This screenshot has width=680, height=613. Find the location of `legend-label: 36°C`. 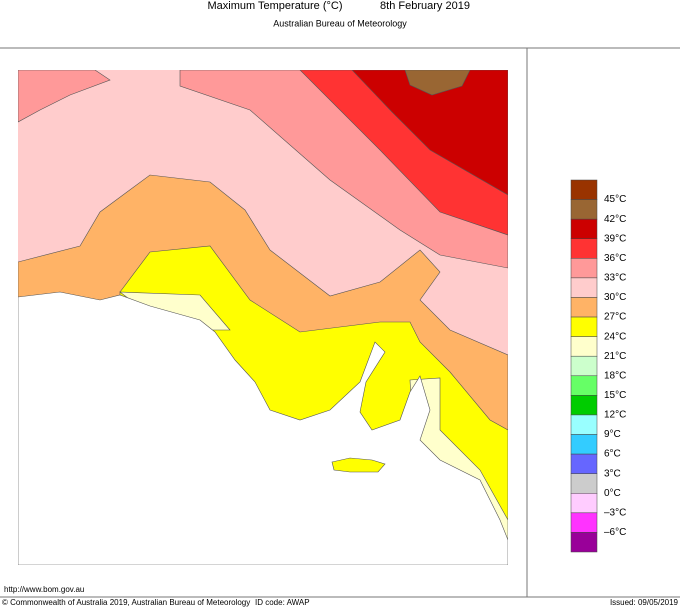

legend-label: 36°C is located at coordinates (615, 258).